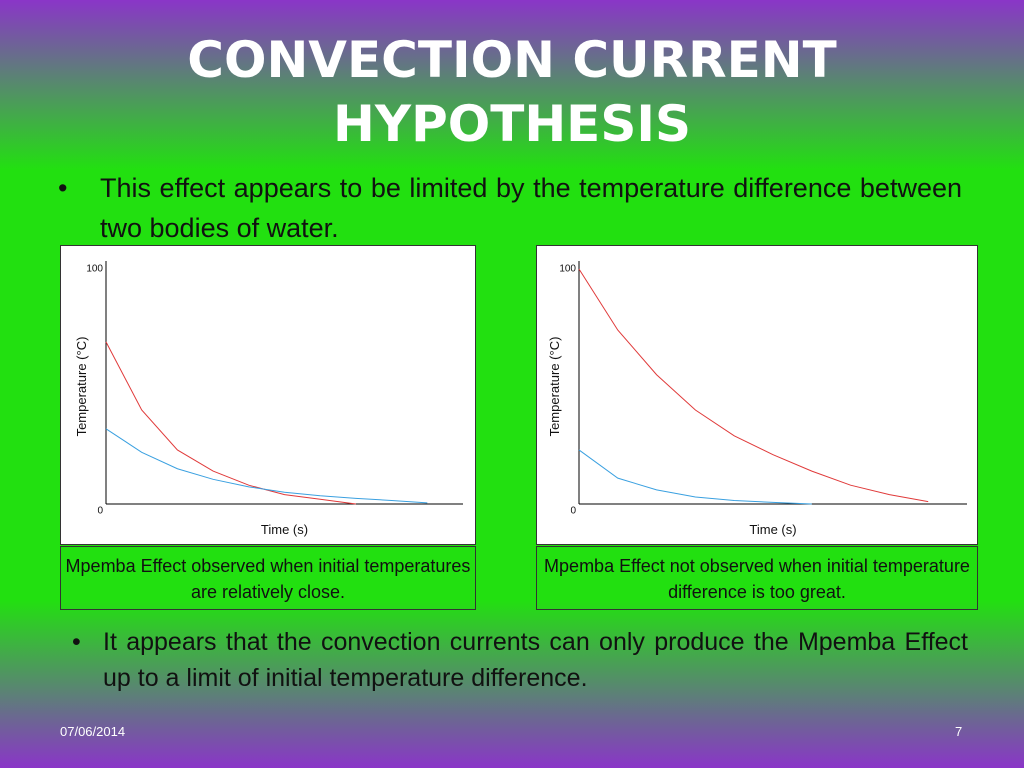 This screenshot has height=768, width=1024. I want to click on footer-date: 07/06/2014, so click(93, 731).